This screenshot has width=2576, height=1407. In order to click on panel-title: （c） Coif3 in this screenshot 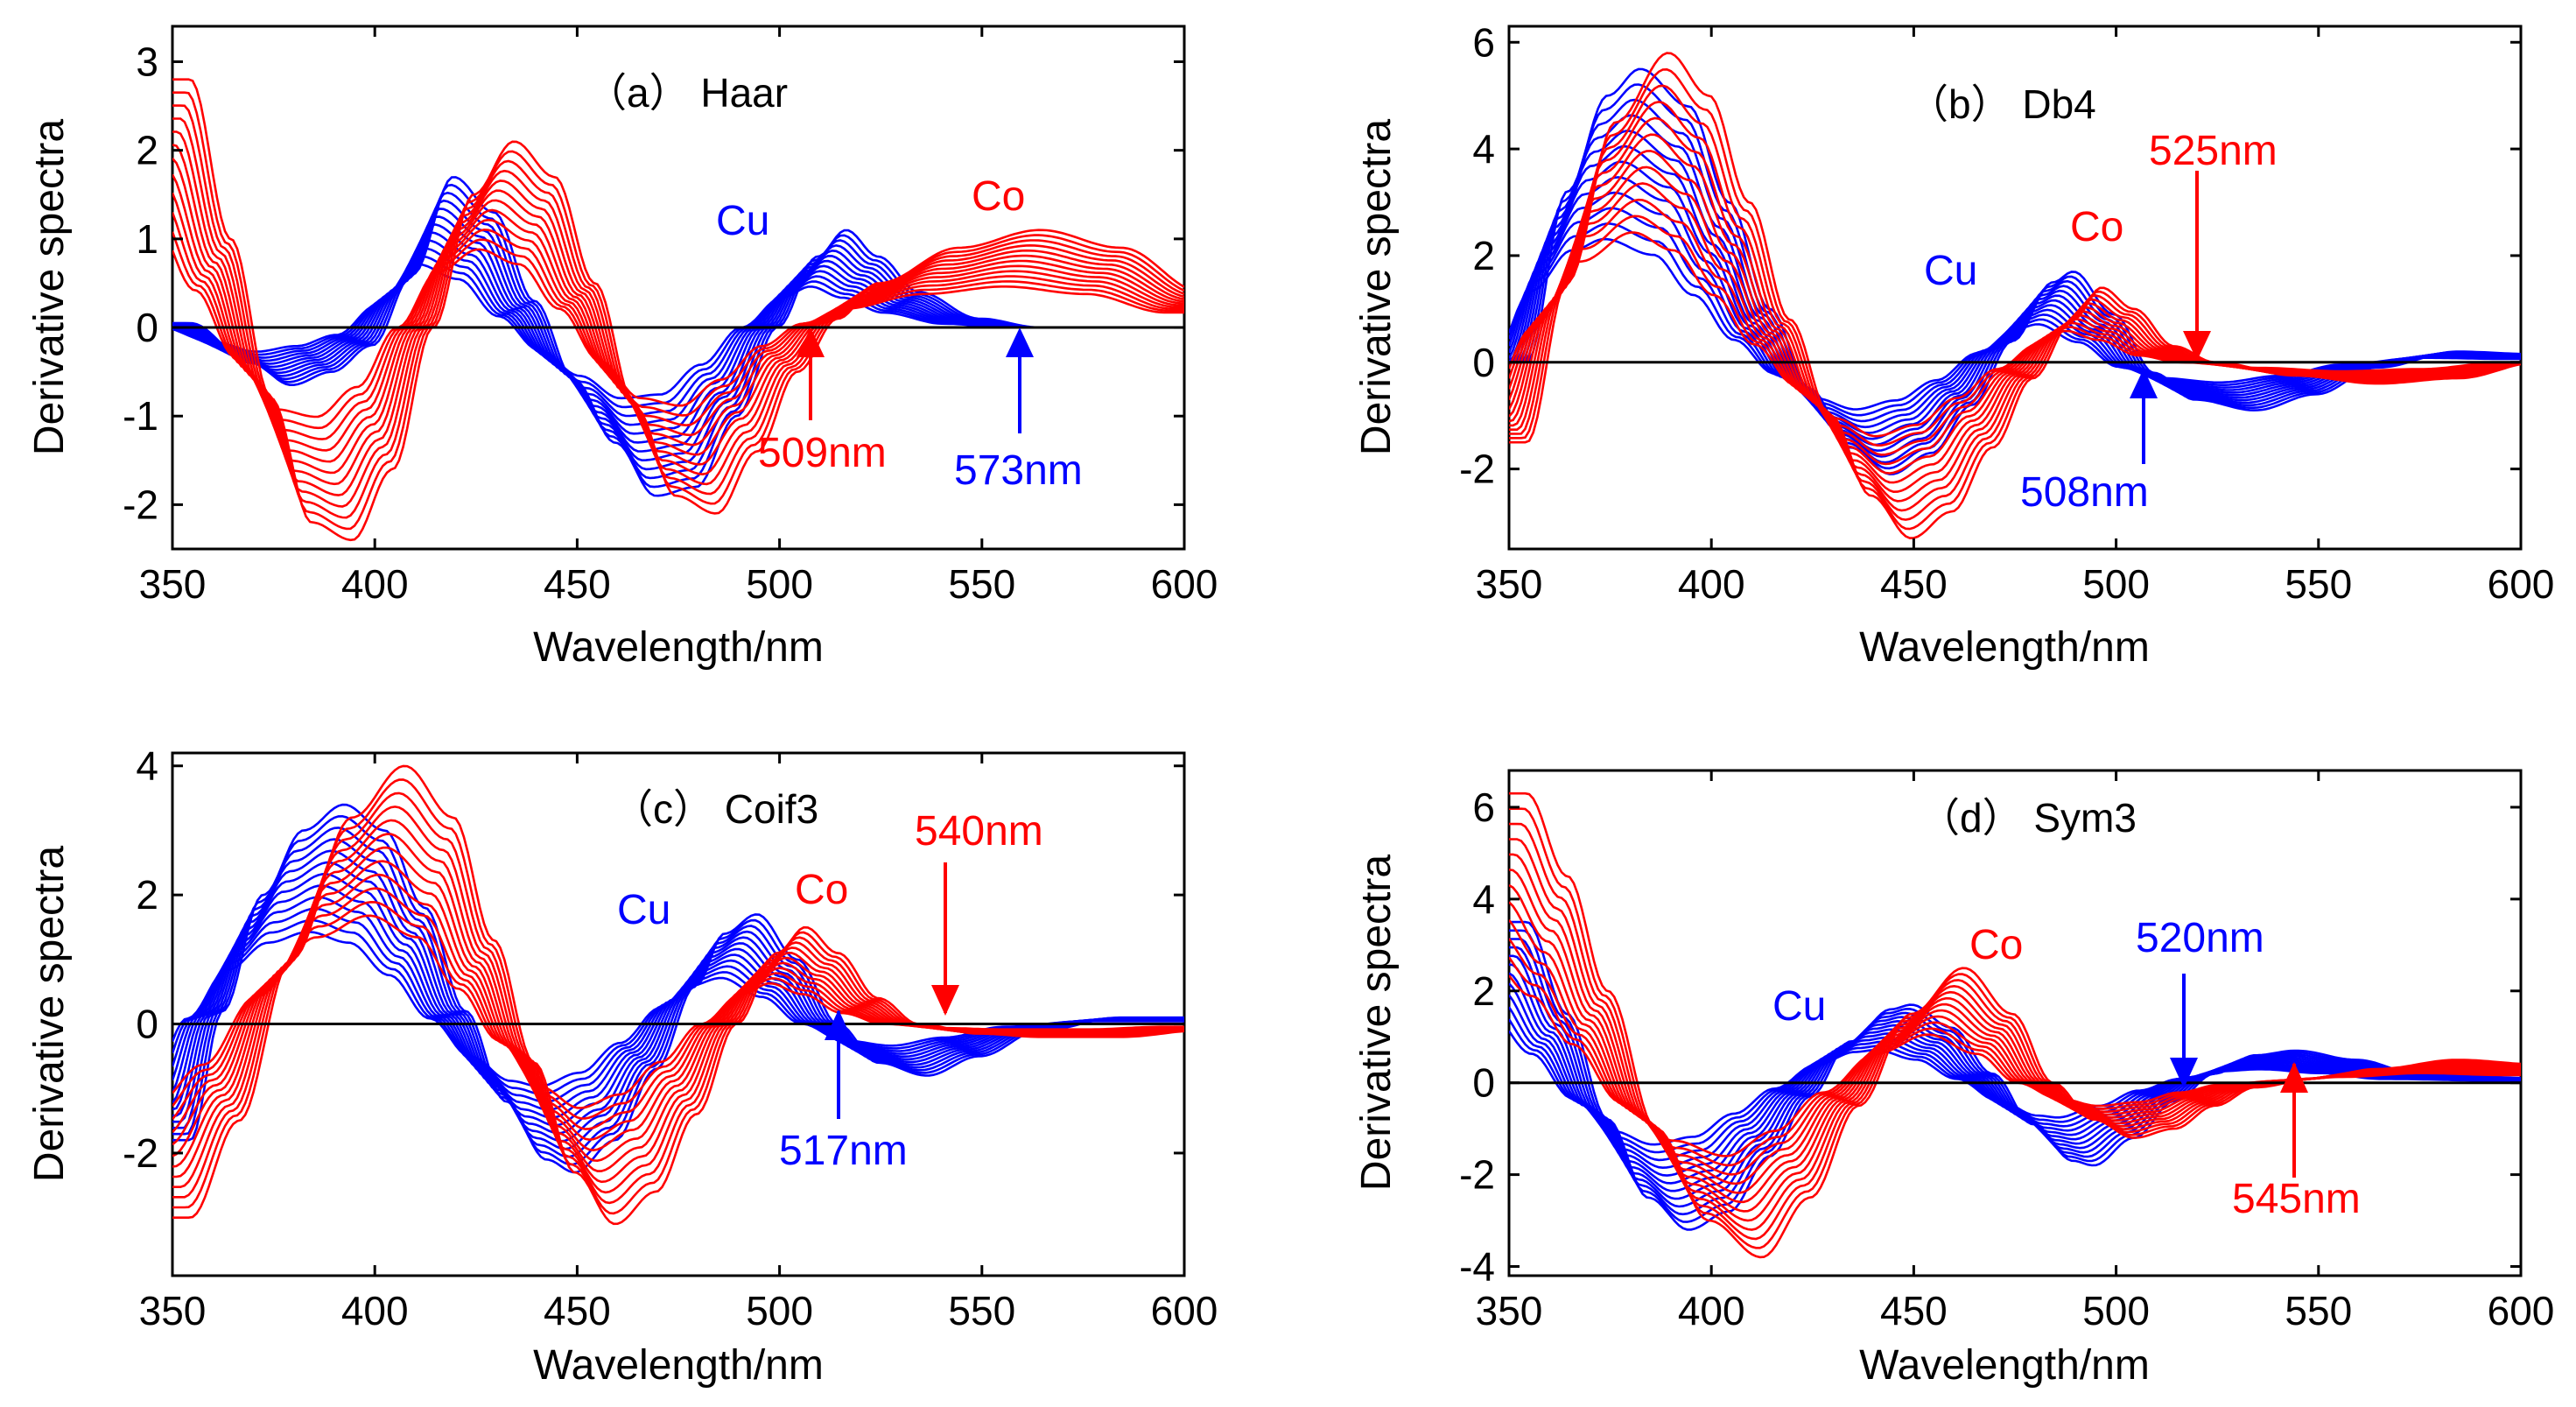, I will do `click(715, 809)`.